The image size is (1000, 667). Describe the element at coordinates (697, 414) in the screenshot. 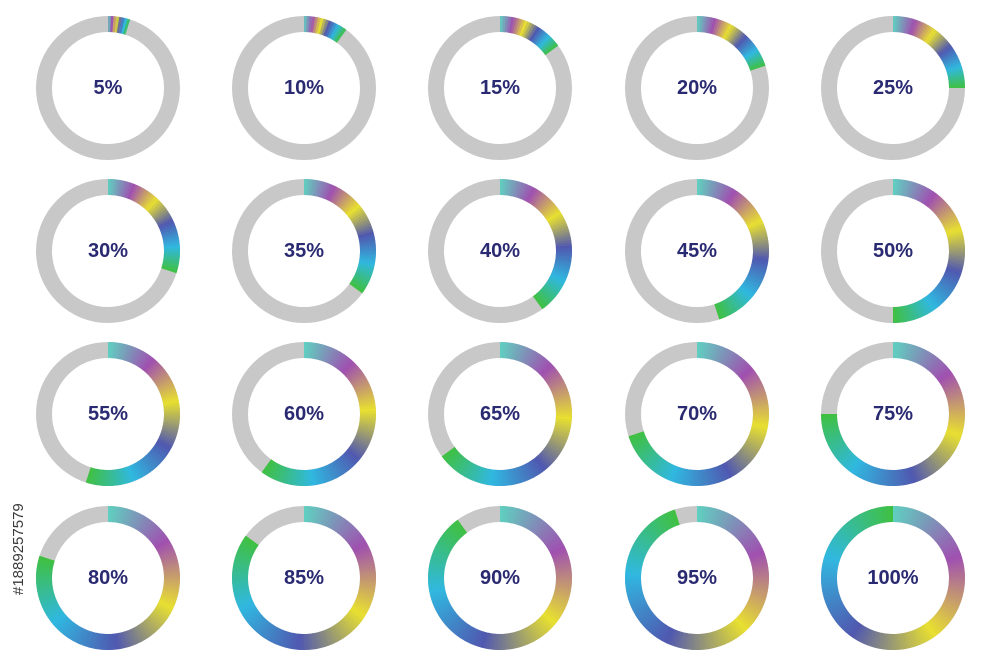

I see `progress-ring-label: 70%` at that location.